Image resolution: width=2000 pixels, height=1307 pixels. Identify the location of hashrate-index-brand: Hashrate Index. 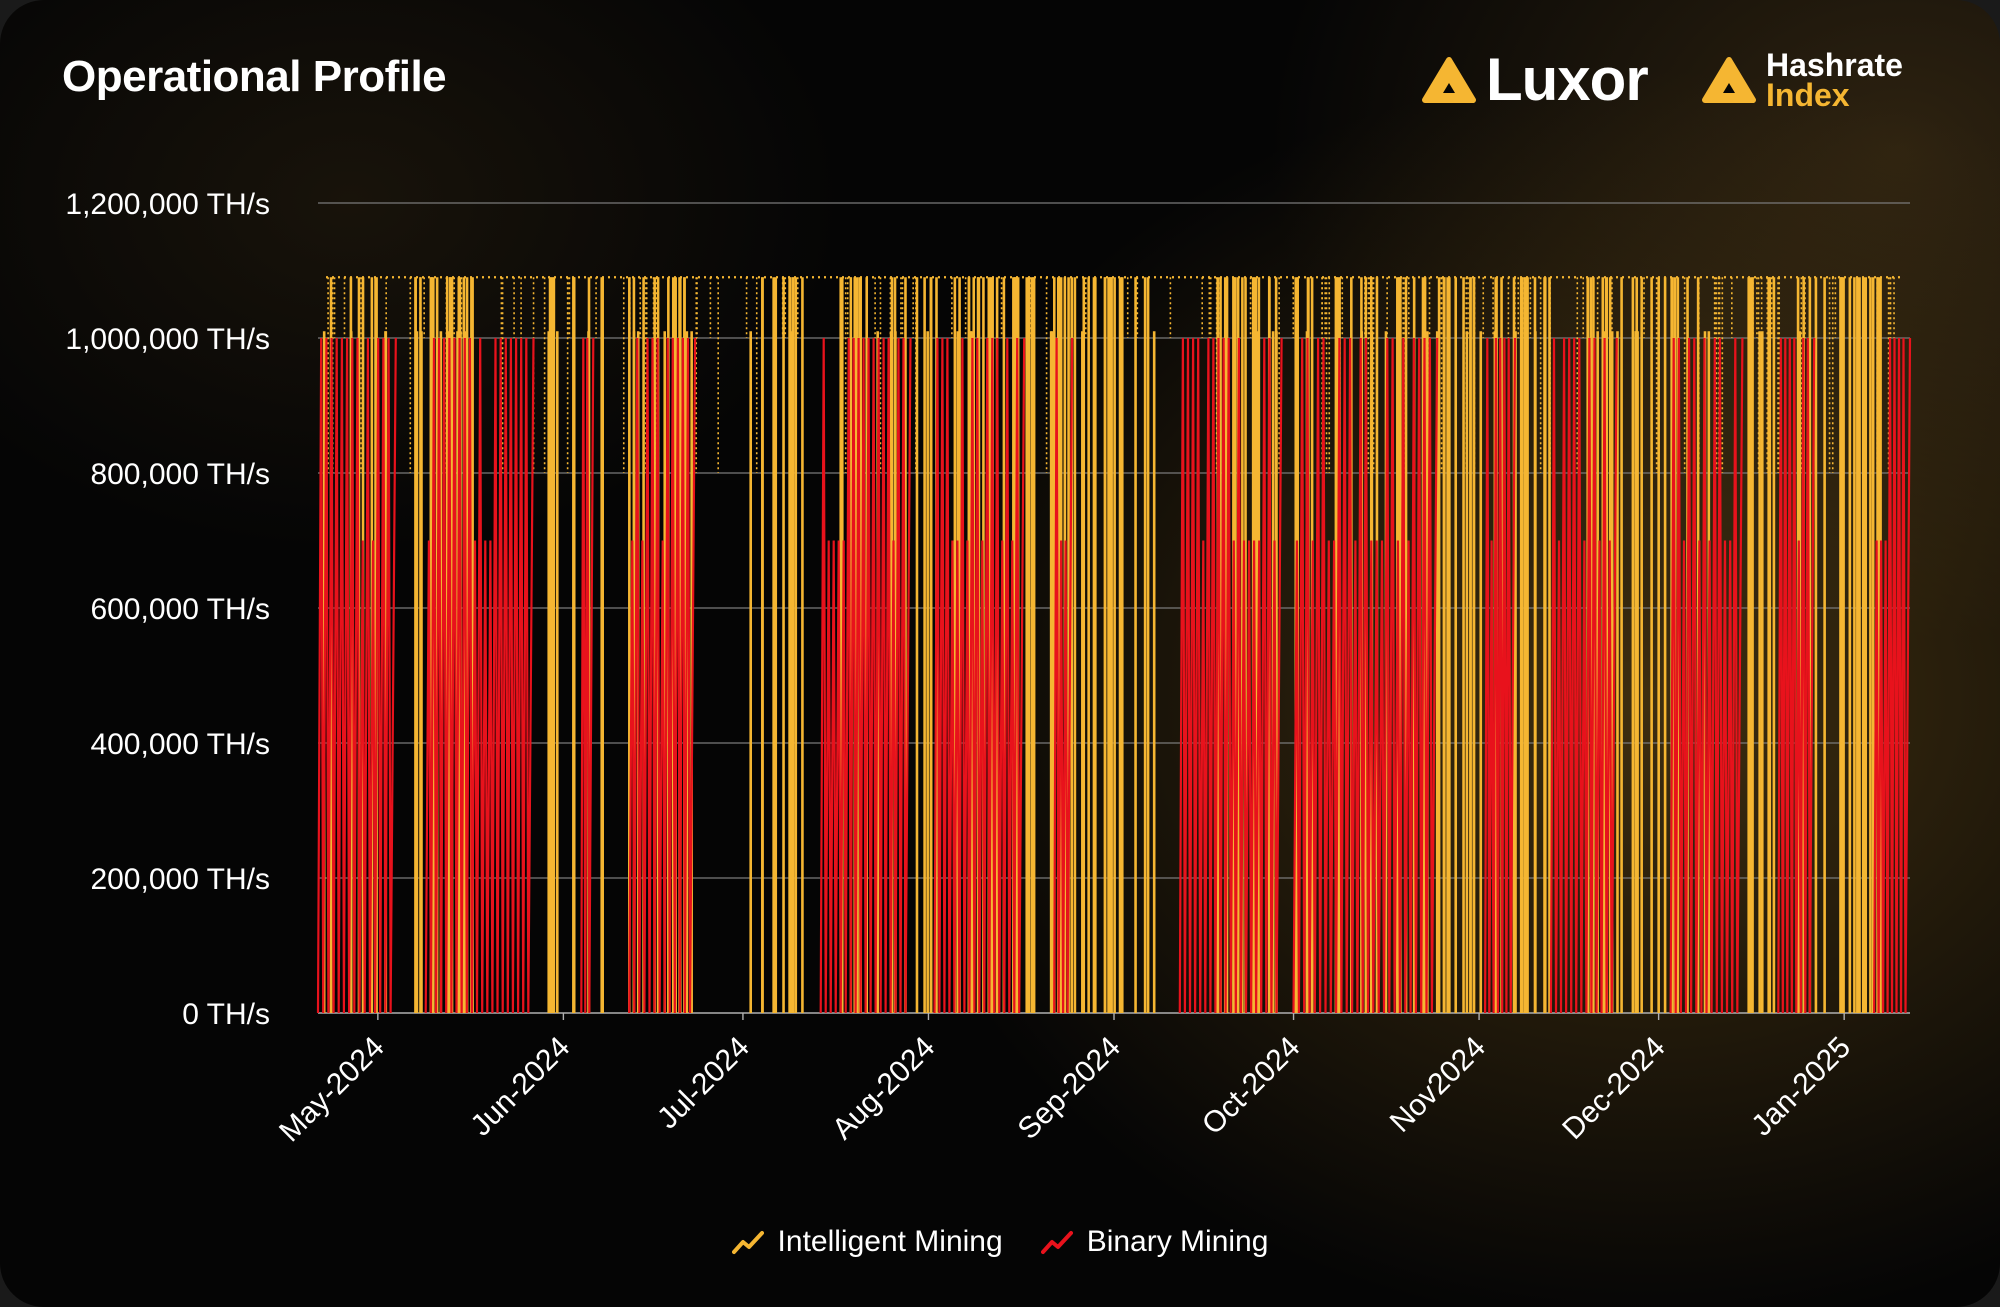
(1802, 80).